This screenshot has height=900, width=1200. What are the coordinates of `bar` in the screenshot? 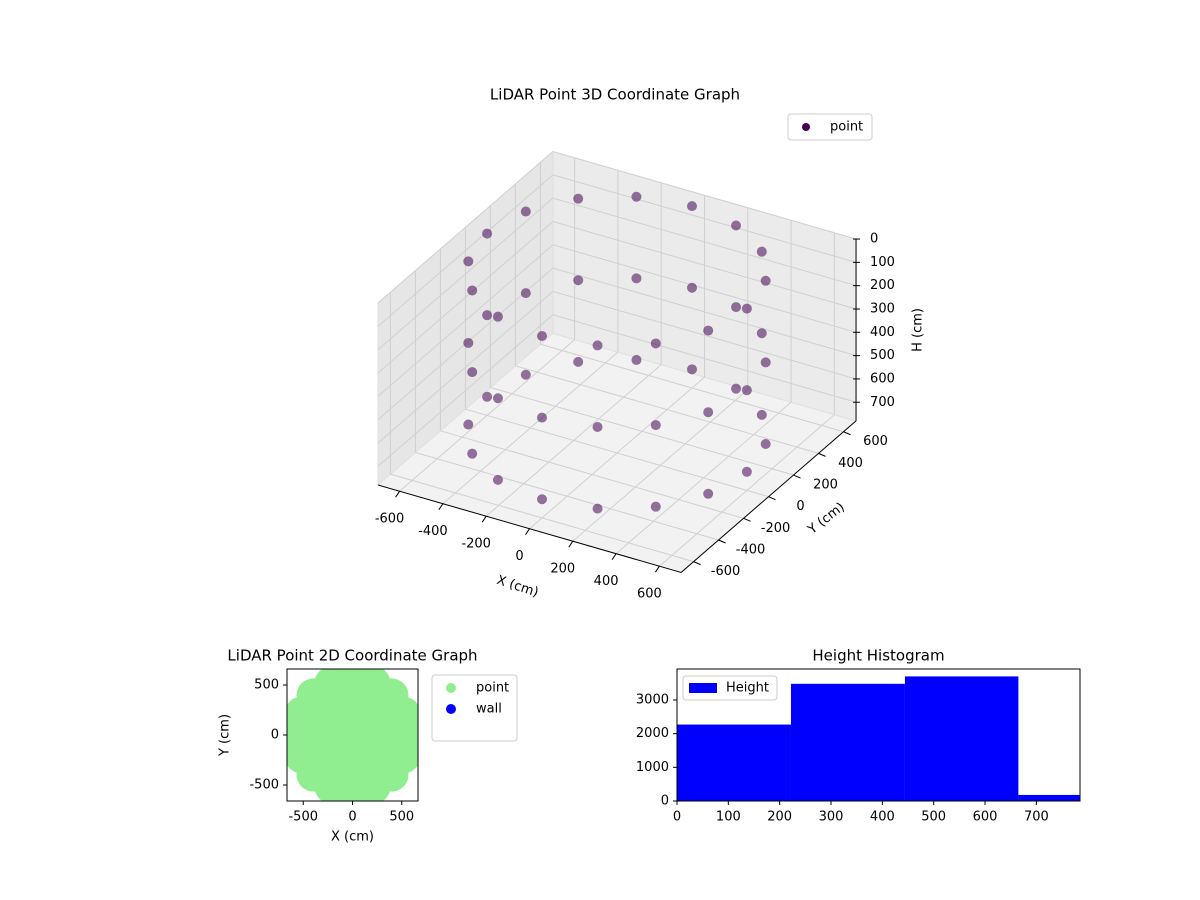 It's located at (1049, 797).